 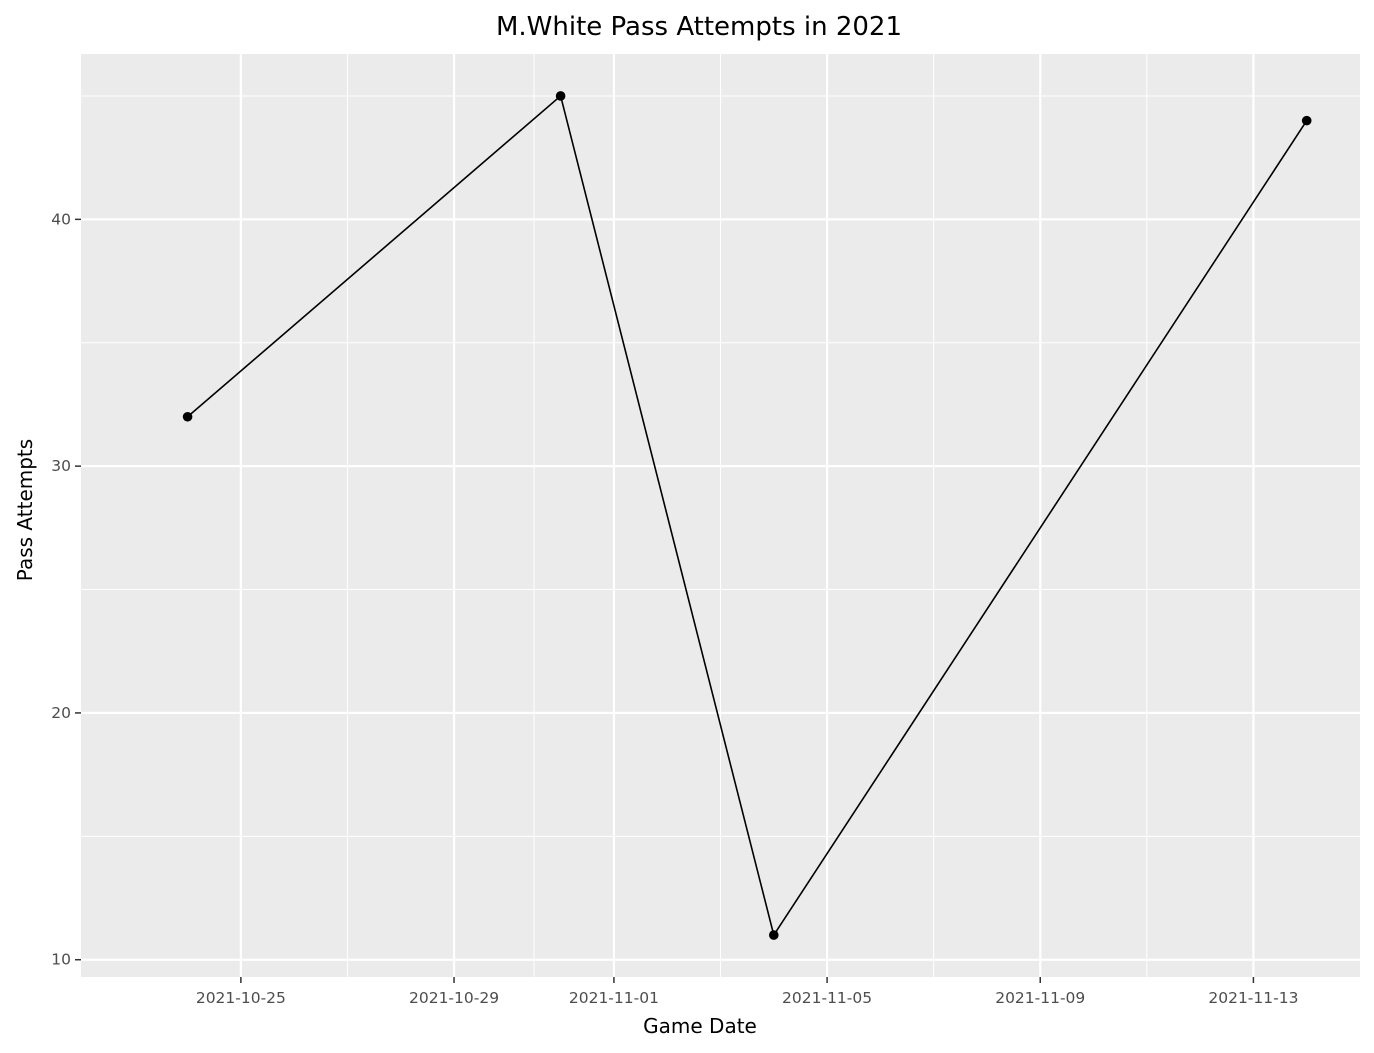 What do you see at coordinates (61, 713) in the screenshot?
I see `y-tick-label: 20` at bounding box center [61, 713].